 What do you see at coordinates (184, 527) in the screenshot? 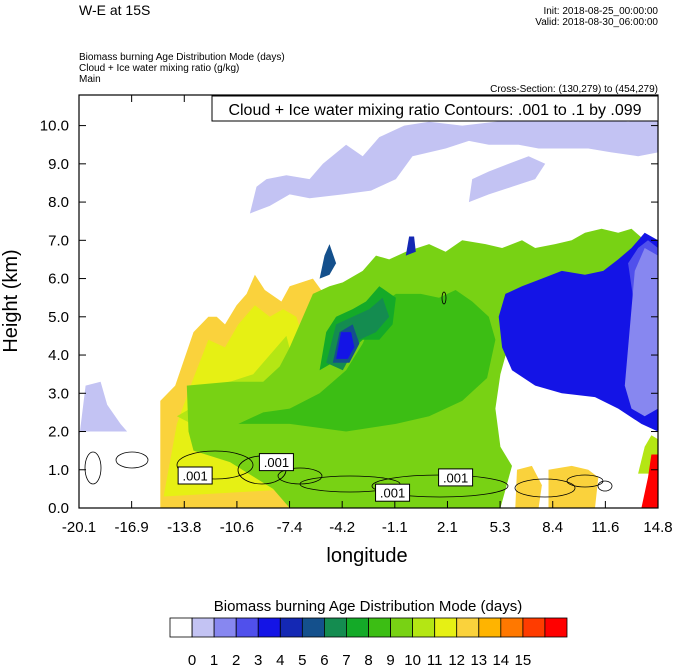
I see `x-tick-label-2: -13.8` at bounding box center [184, 527].